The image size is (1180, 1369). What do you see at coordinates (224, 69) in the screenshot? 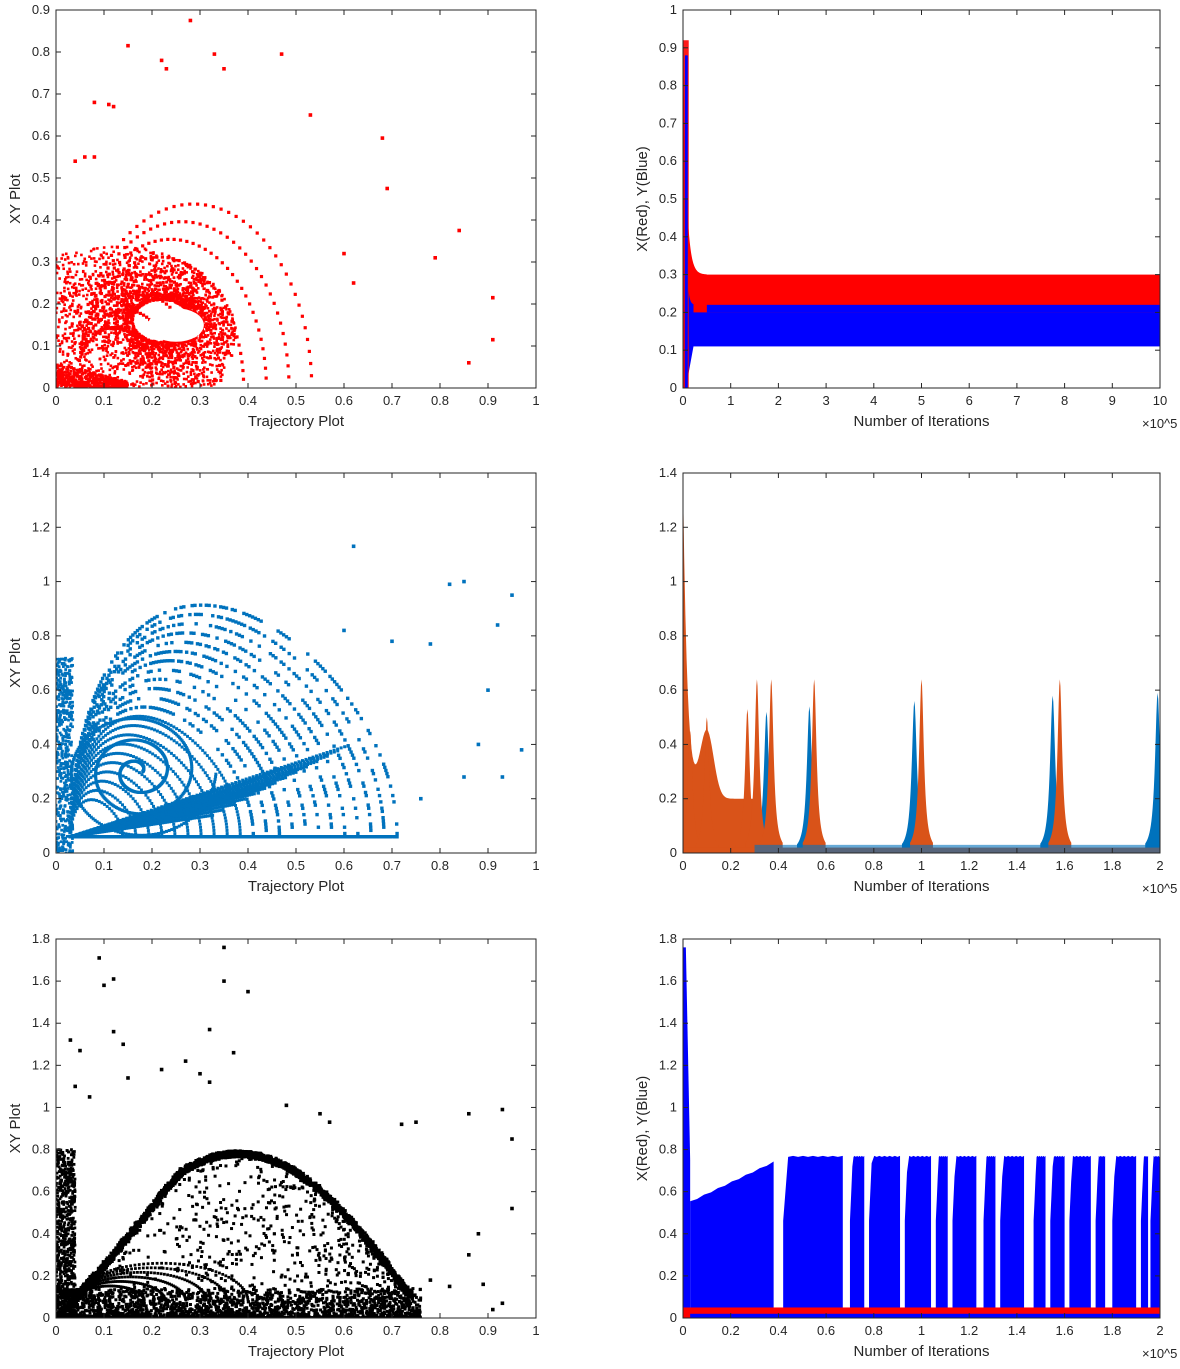
I see `outlier-point` at bounding box center [224, 69].